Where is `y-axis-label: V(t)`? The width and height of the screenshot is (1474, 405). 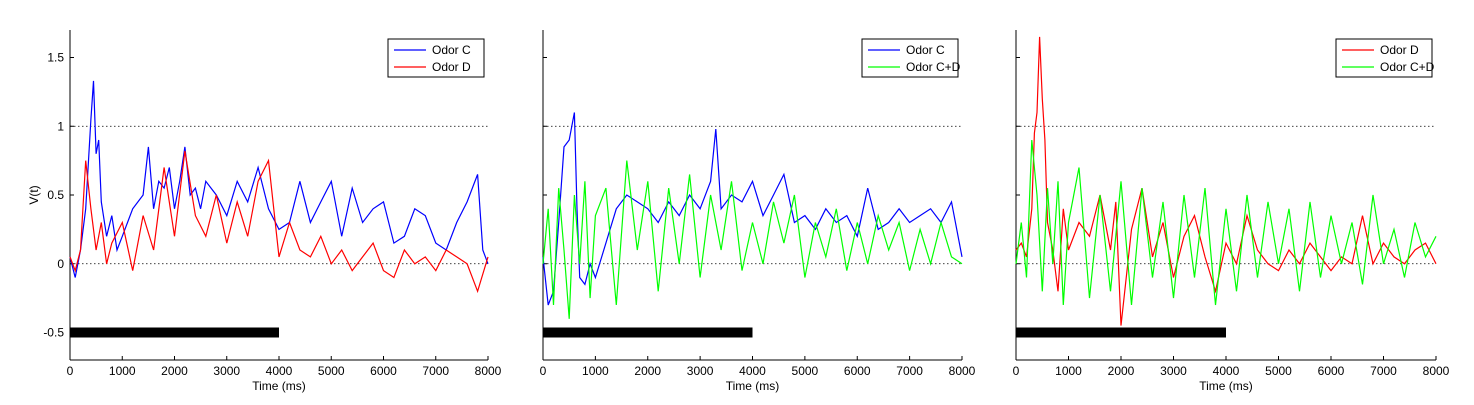 y-axis-label: V(t) is located at coordinates (34, 194).